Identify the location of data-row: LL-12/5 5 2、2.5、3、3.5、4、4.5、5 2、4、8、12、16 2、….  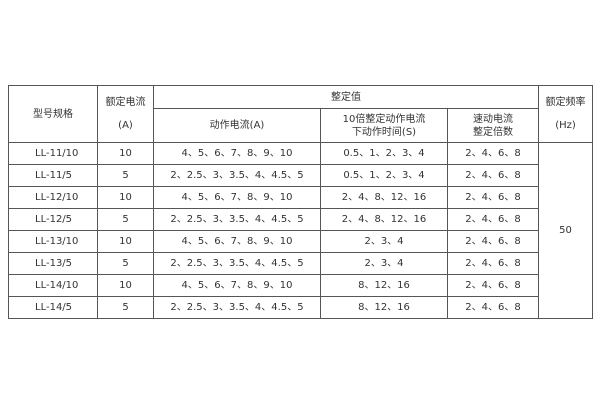
(300, 219).